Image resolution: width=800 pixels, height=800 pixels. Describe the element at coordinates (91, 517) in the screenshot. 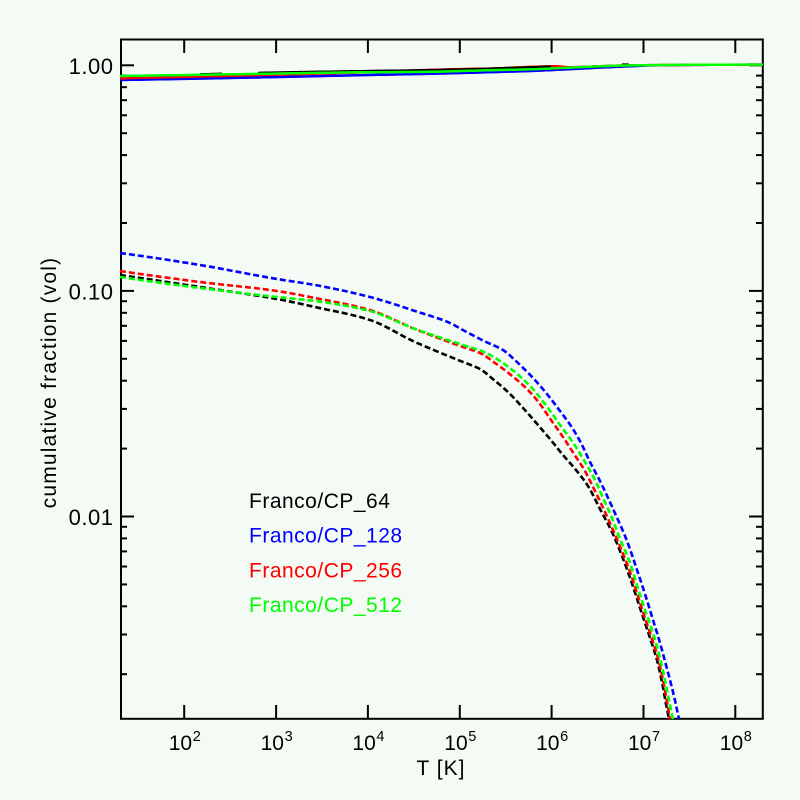

I see `svg-text: 0.01` at that location.